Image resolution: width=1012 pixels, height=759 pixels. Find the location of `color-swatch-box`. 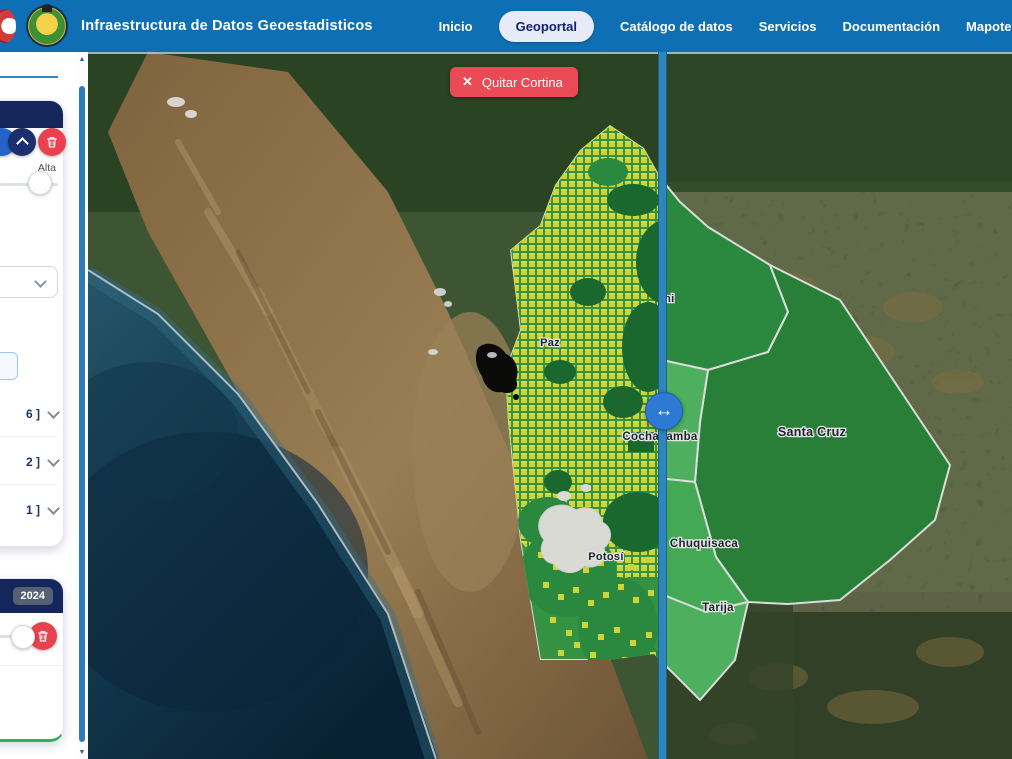

color-swatch-box is located at coordinates (9, 366).